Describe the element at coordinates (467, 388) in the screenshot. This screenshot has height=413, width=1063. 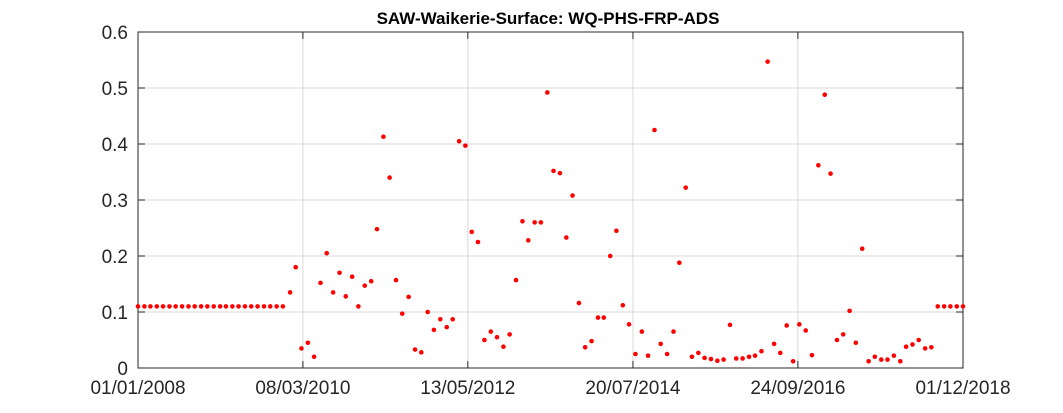
I see `x-tick-label: 13/05/2012` at that location.